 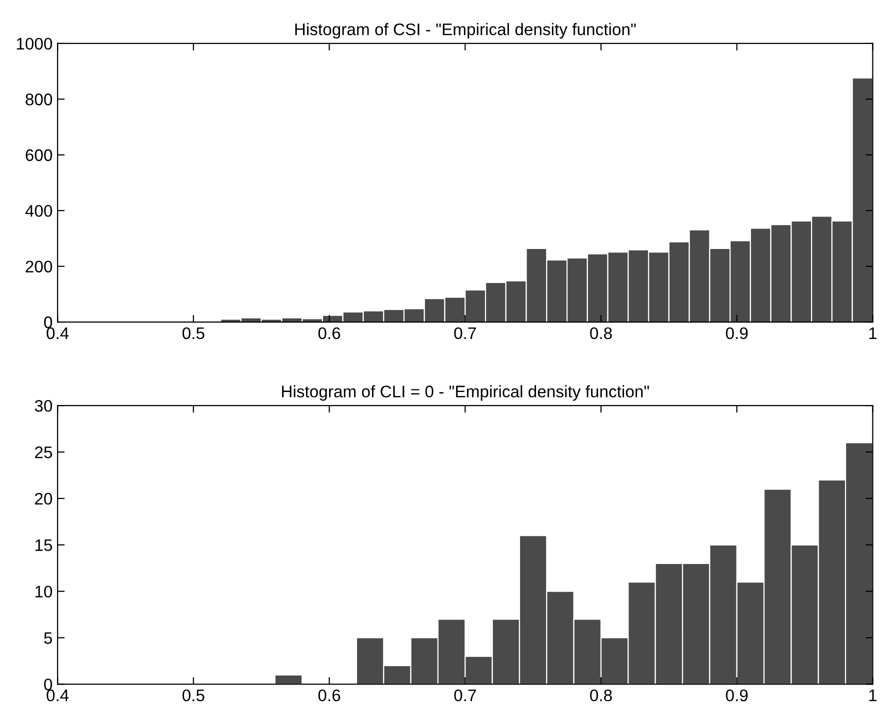 What do you see at coordinates (43, 592) in the screenshot?
I see `y-tick-label: 10` at bounding box center [43, 592].